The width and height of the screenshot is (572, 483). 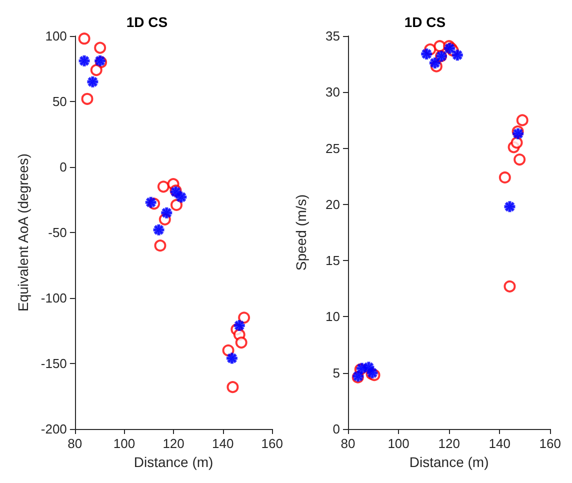 What do you see at coordinates (333, 92) in the screenshot?
I see `y-tick-label: 30` at bounding box center [333, 92].